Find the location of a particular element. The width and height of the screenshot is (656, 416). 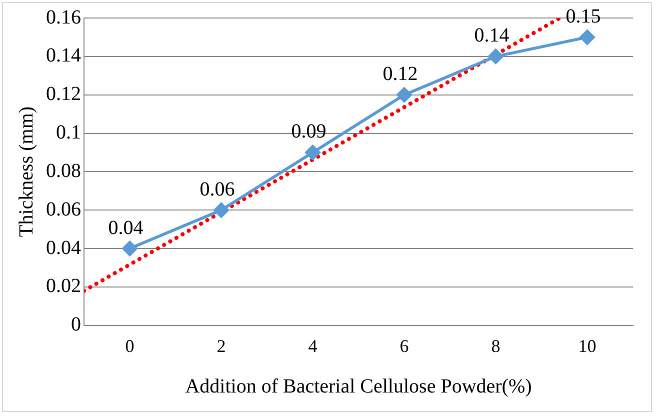

x-tick-label: 8 is located at coordinates (495, 346).